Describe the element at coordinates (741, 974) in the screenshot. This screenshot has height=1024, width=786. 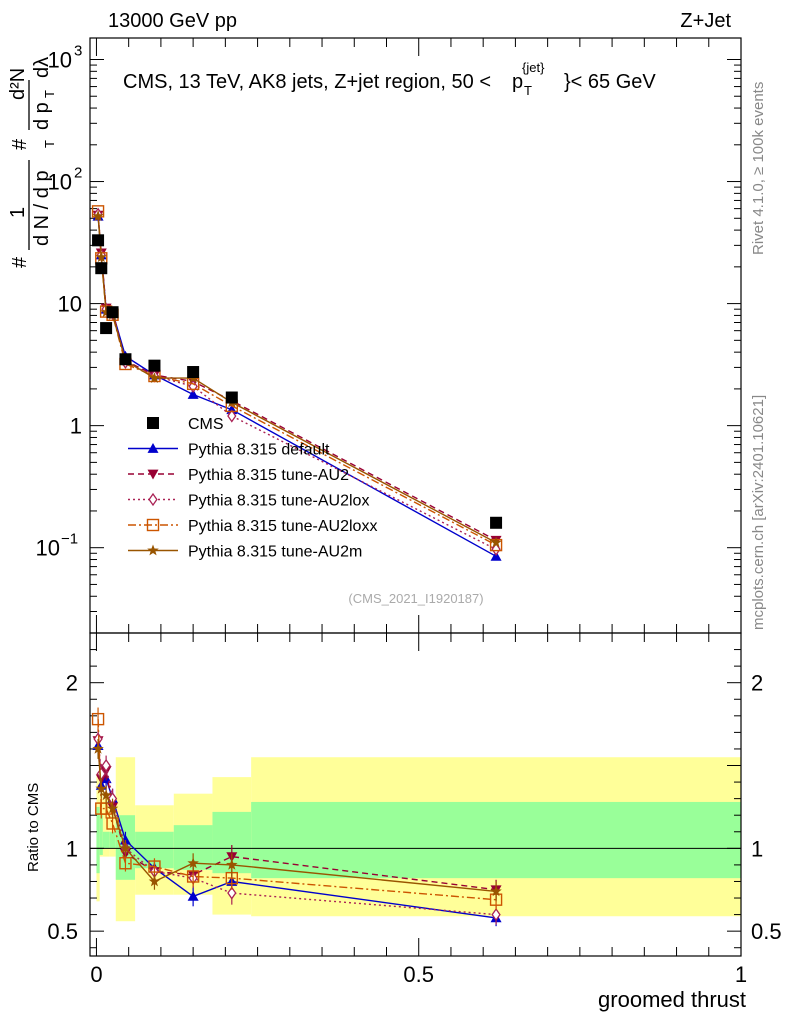
I see `x-tick-label-2: 1` at that location.